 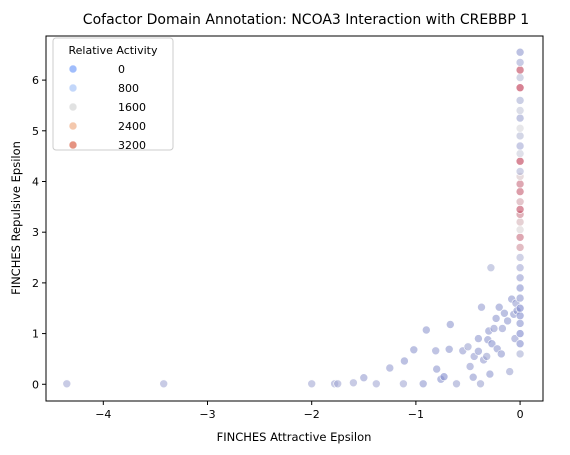 What do you see at coordinates (16, 218) in the screenshot?
I see `y-axis-label: FINCHES Repulsive Epsilon` at bounding box center [16, 218].